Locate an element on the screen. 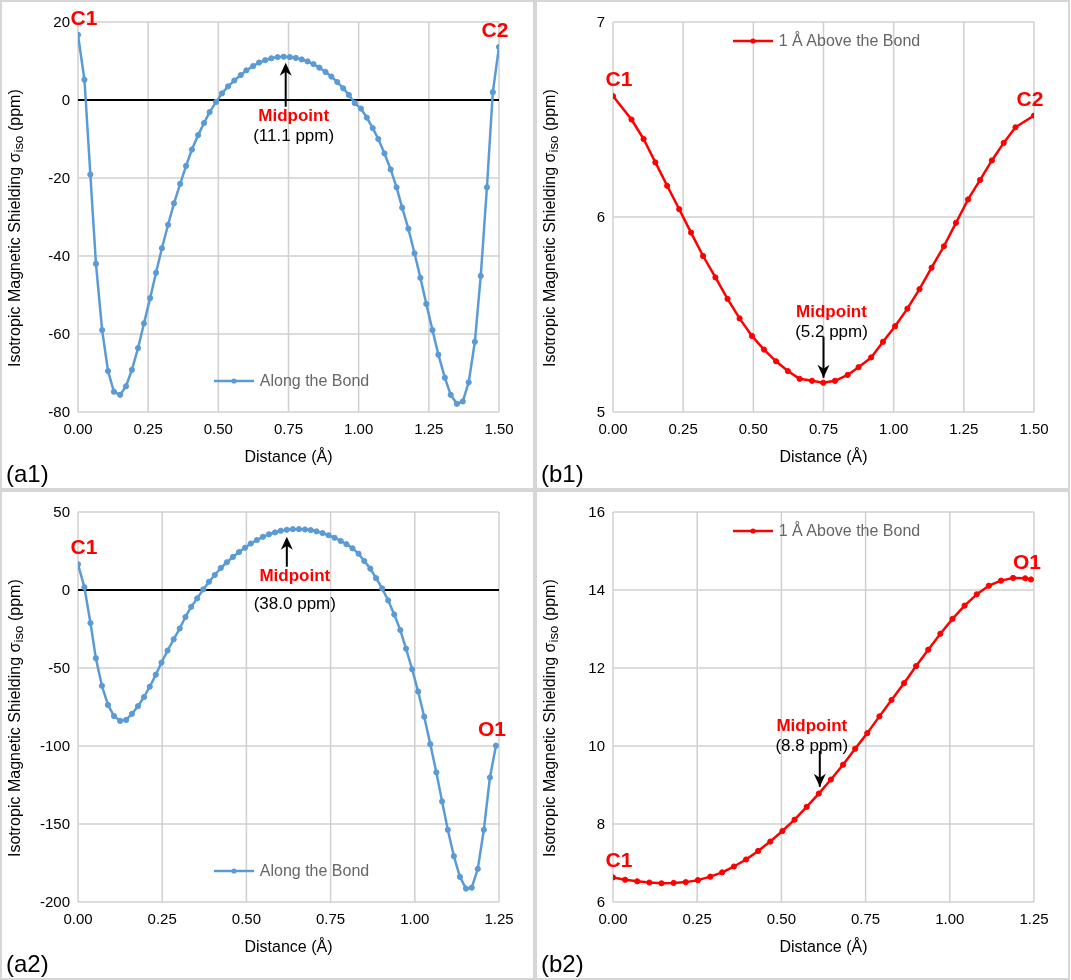 This screenshot has height=980, width=1071. y-tick-label: 5 is located at coordinates (600, 412).